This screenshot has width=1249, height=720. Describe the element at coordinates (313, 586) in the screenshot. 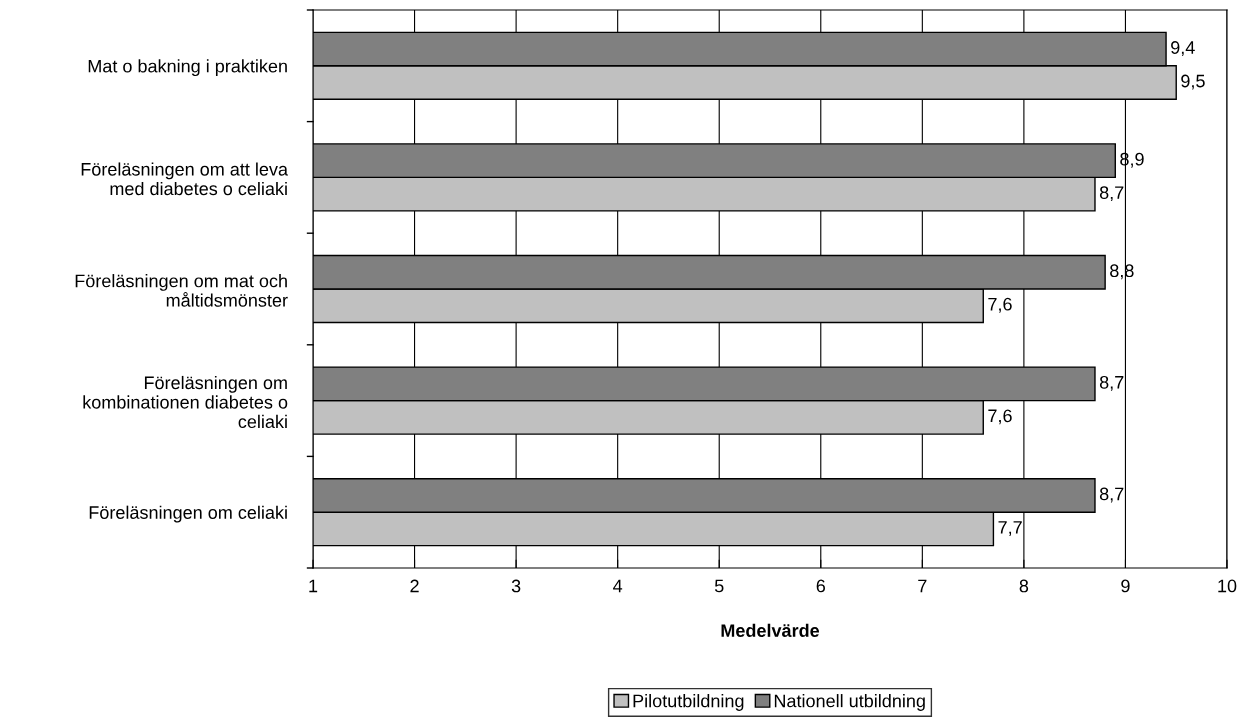

I see `x-tick-label: 1` at that location.